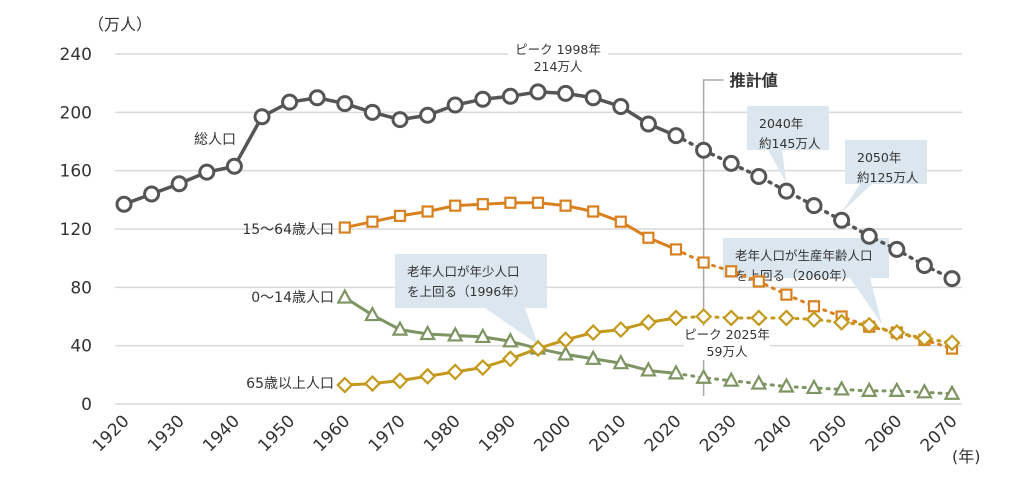 The width and height of the screenshot is (1024, 488). What do you see at coordinates (76, 113) in the screenshot?
I see `y-tick-label: 200` at bounding box center [76, 113].